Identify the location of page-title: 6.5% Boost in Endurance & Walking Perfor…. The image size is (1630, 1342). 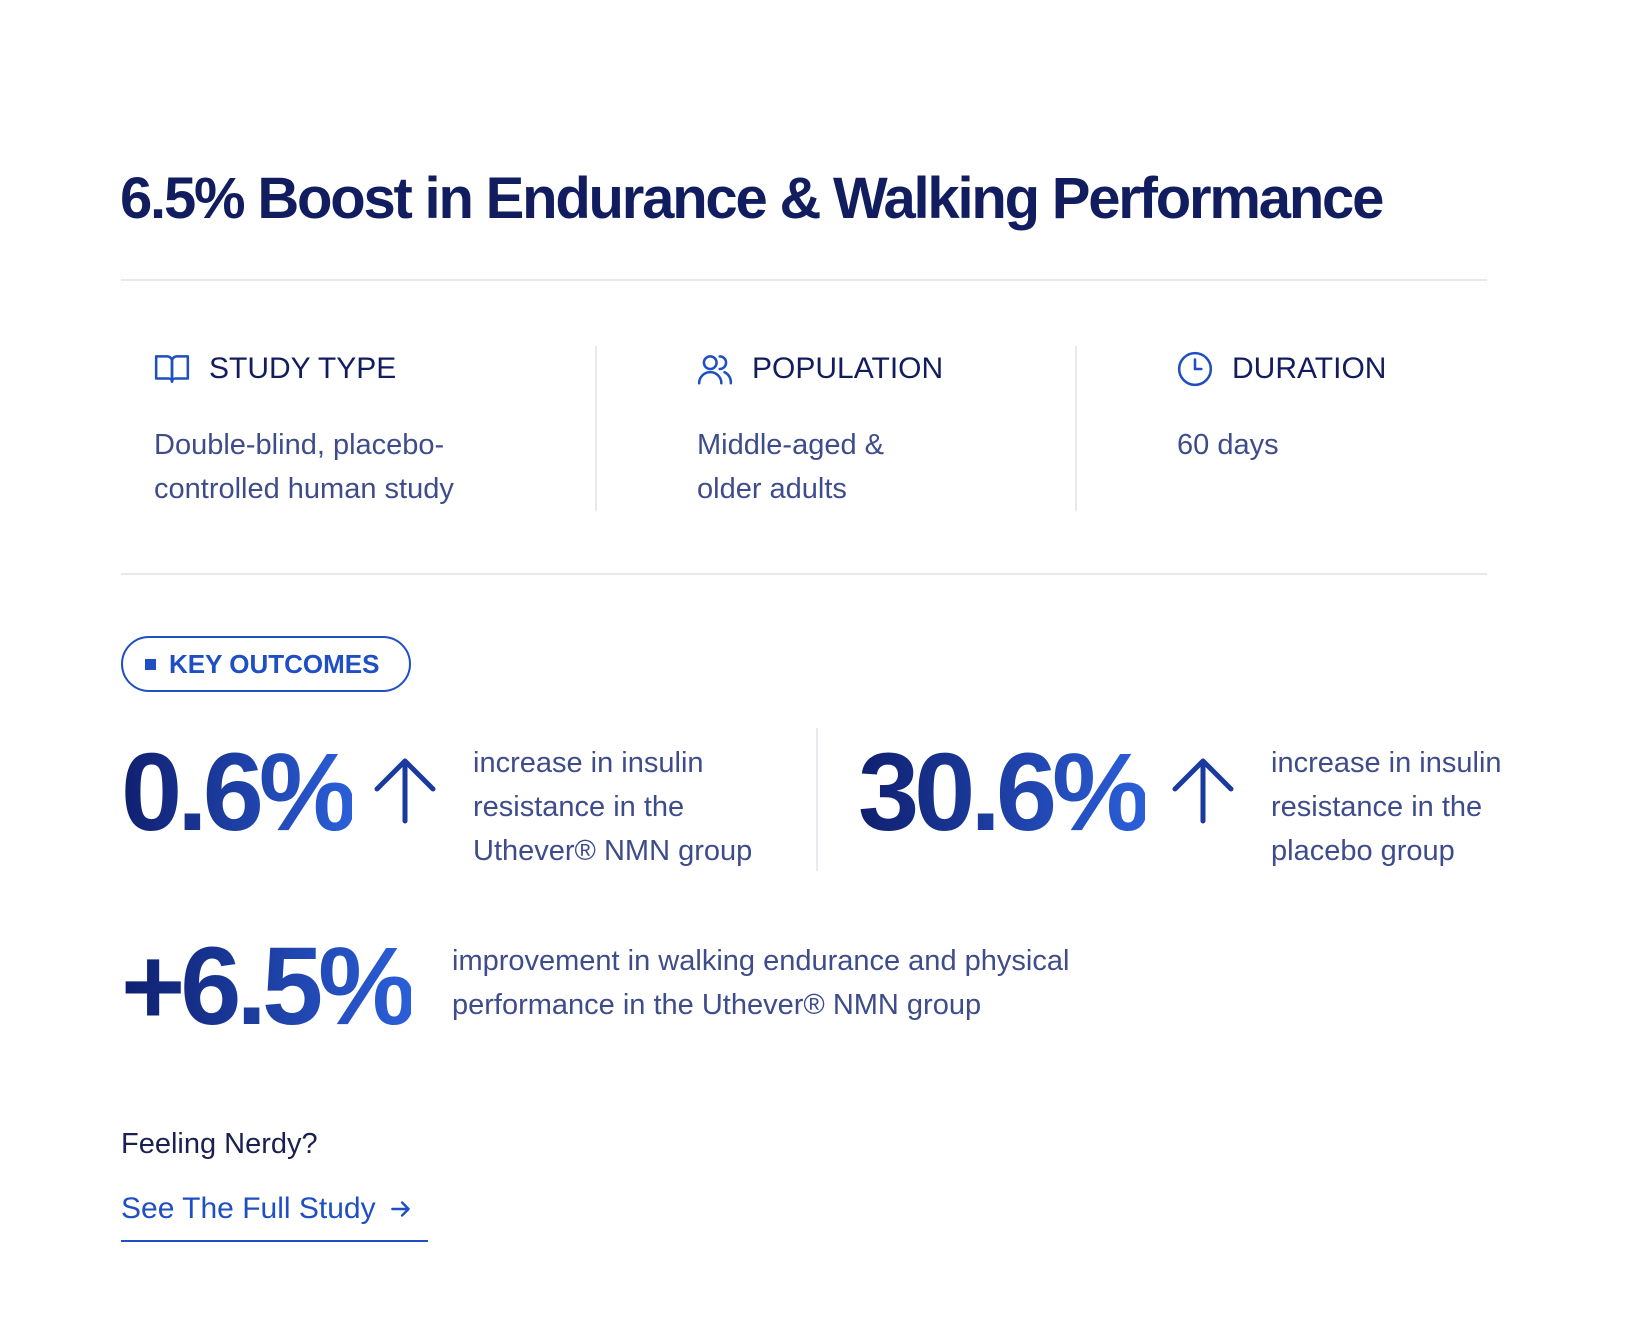
(752, 198).